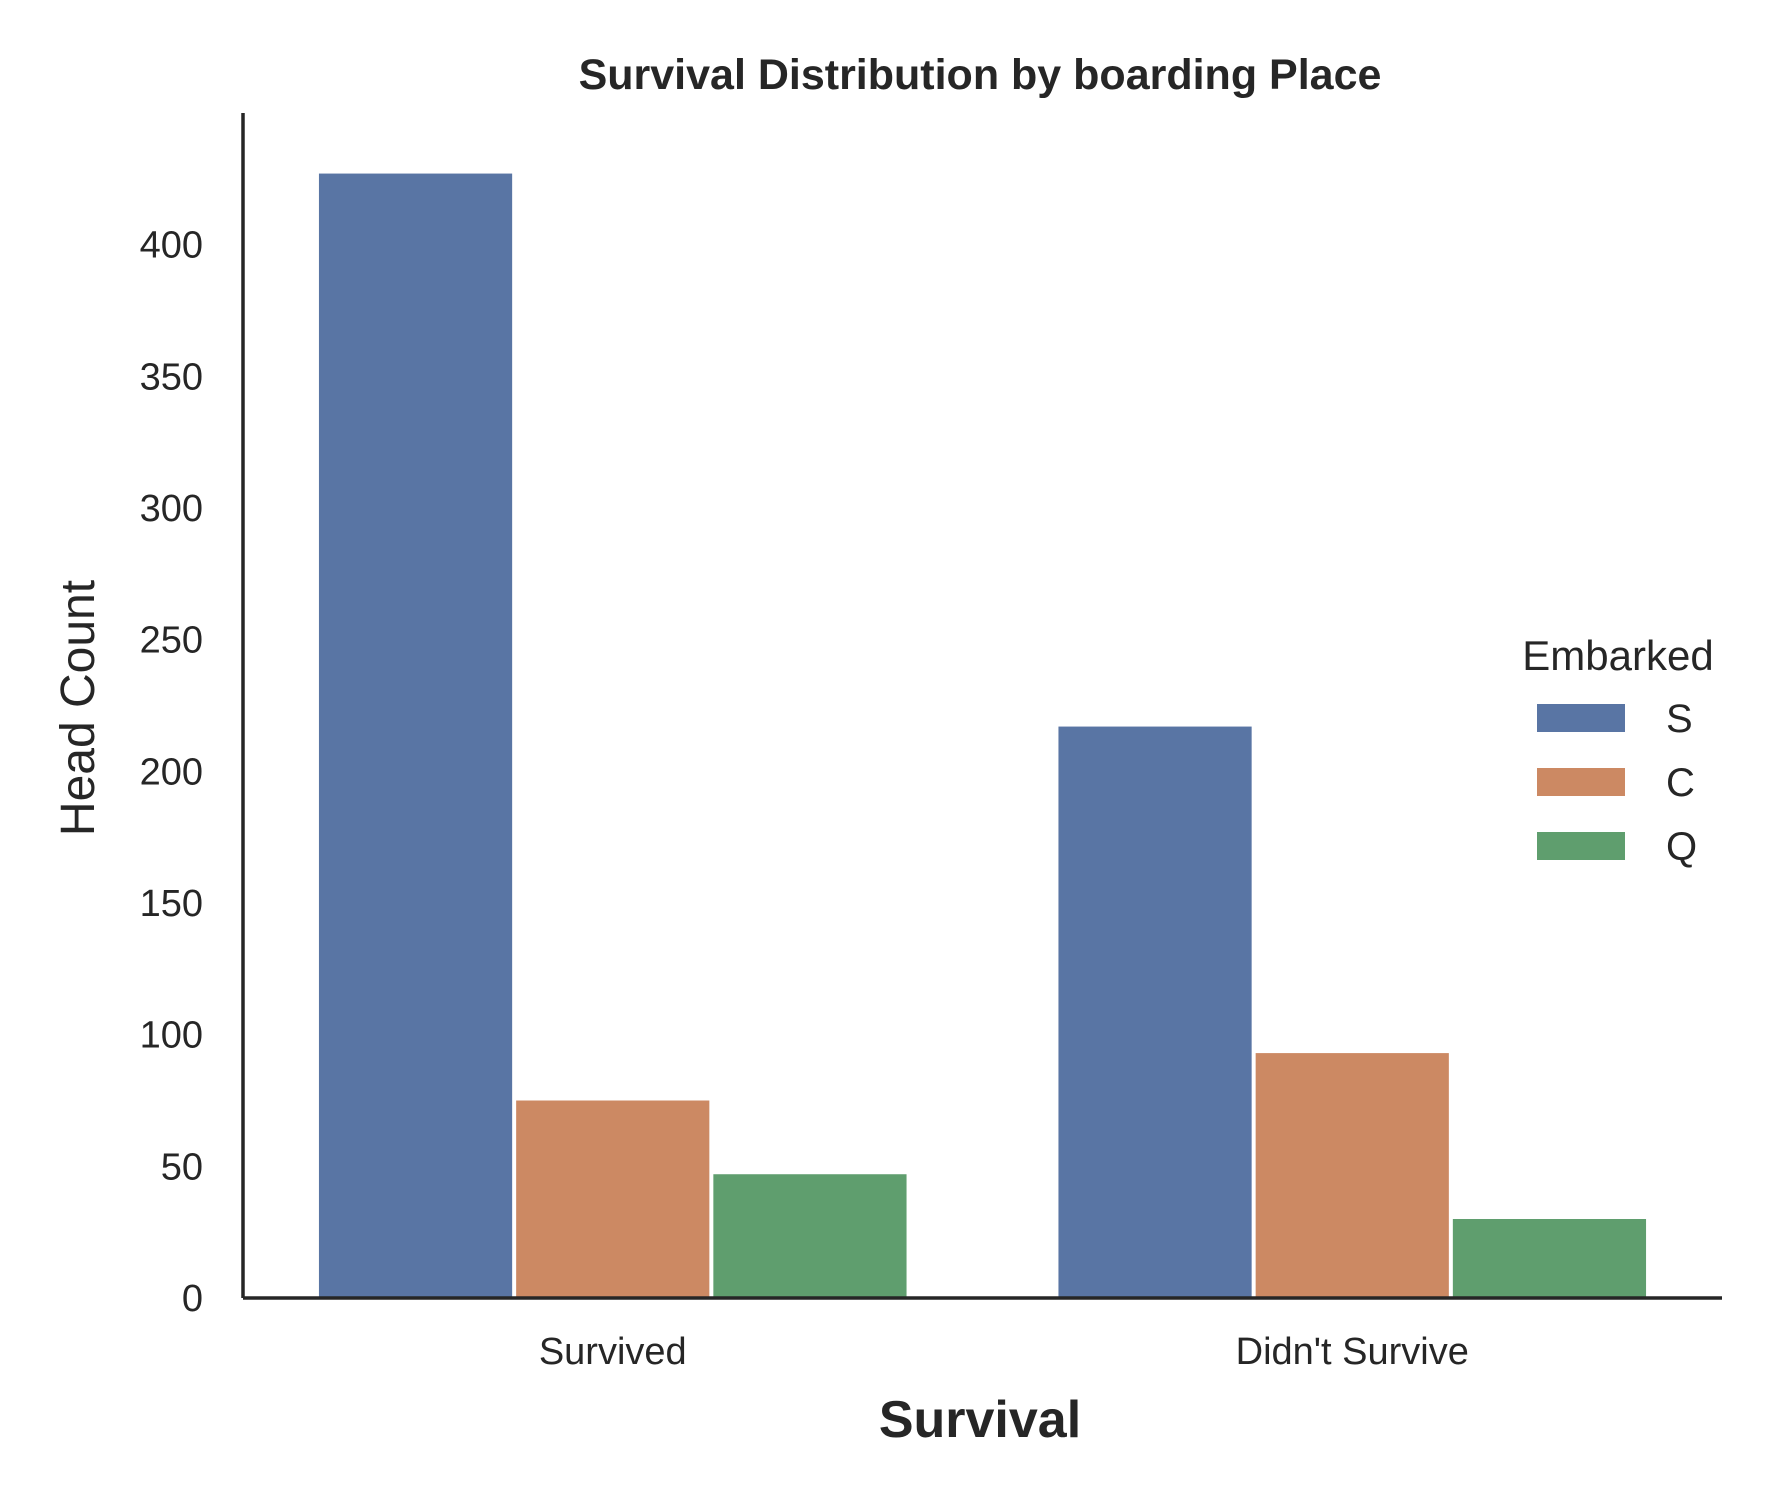 The image size is (1765, 1500). I want to click on legend-title: Embarked, so click(1617, 655).